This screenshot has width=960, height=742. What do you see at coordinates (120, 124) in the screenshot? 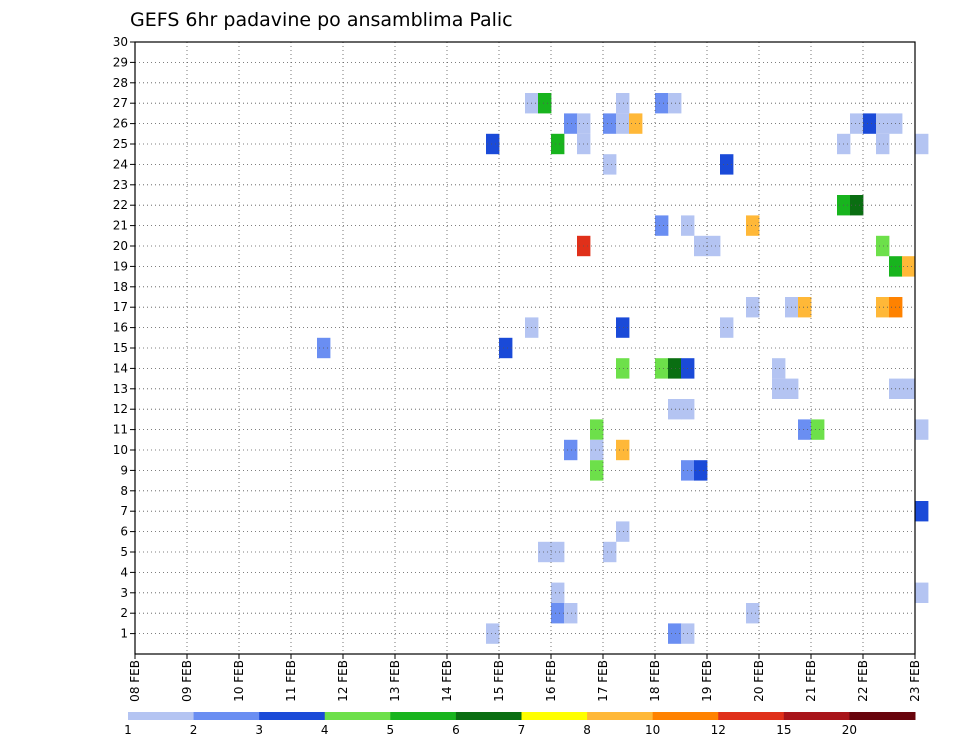
I see `y-tick-label: 26` at bounding box center [120, 124].